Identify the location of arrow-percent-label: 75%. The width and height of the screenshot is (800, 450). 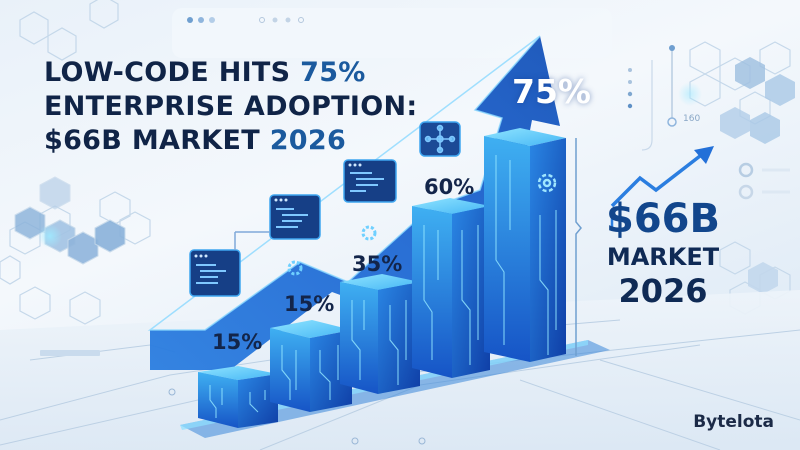
(551, 91).